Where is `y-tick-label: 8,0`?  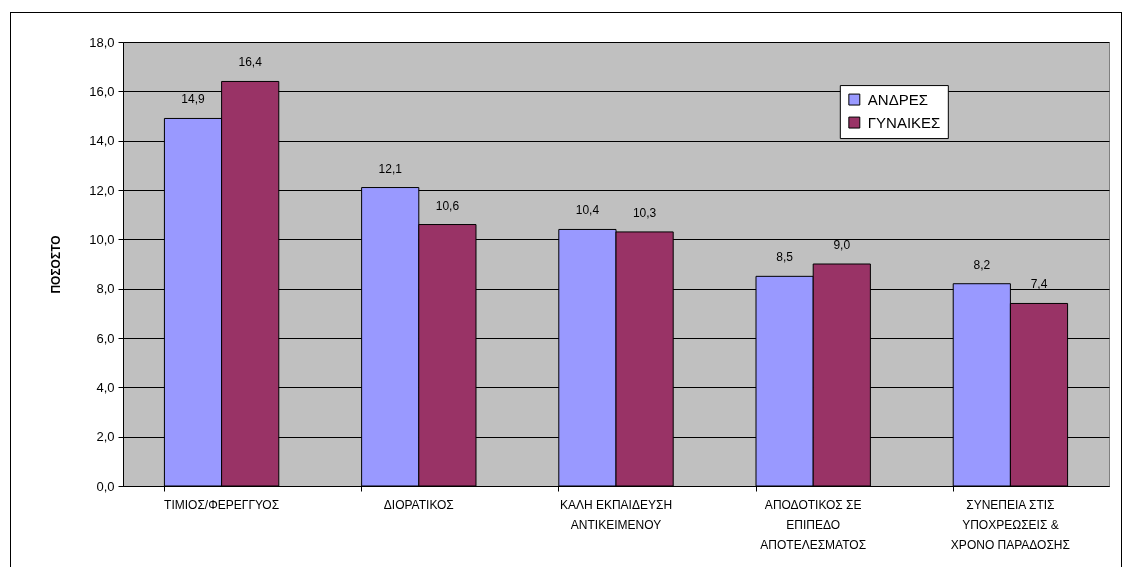 y-tick-label: 8,0 is located at coordinates (105, 289).